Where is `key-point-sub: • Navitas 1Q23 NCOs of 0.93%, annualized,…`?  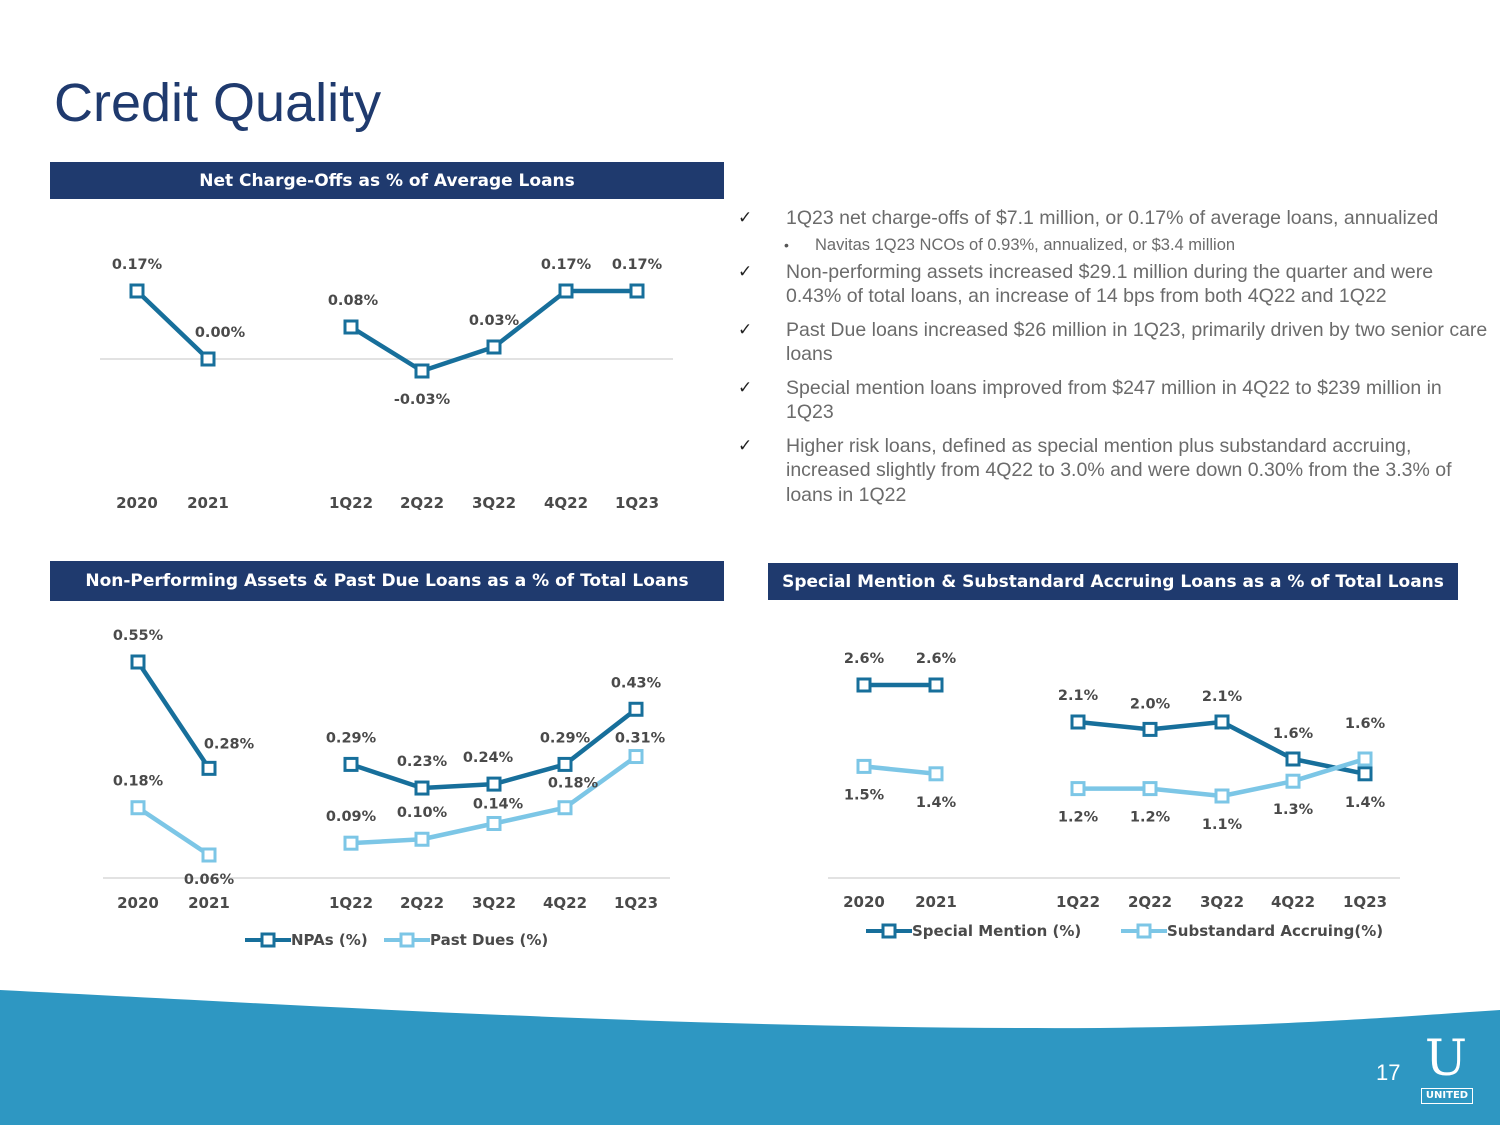
key-point-sub: • Navitas 1Q23 NCOs of 0.93%, annualized,… is located at coordinates (1010, 244).